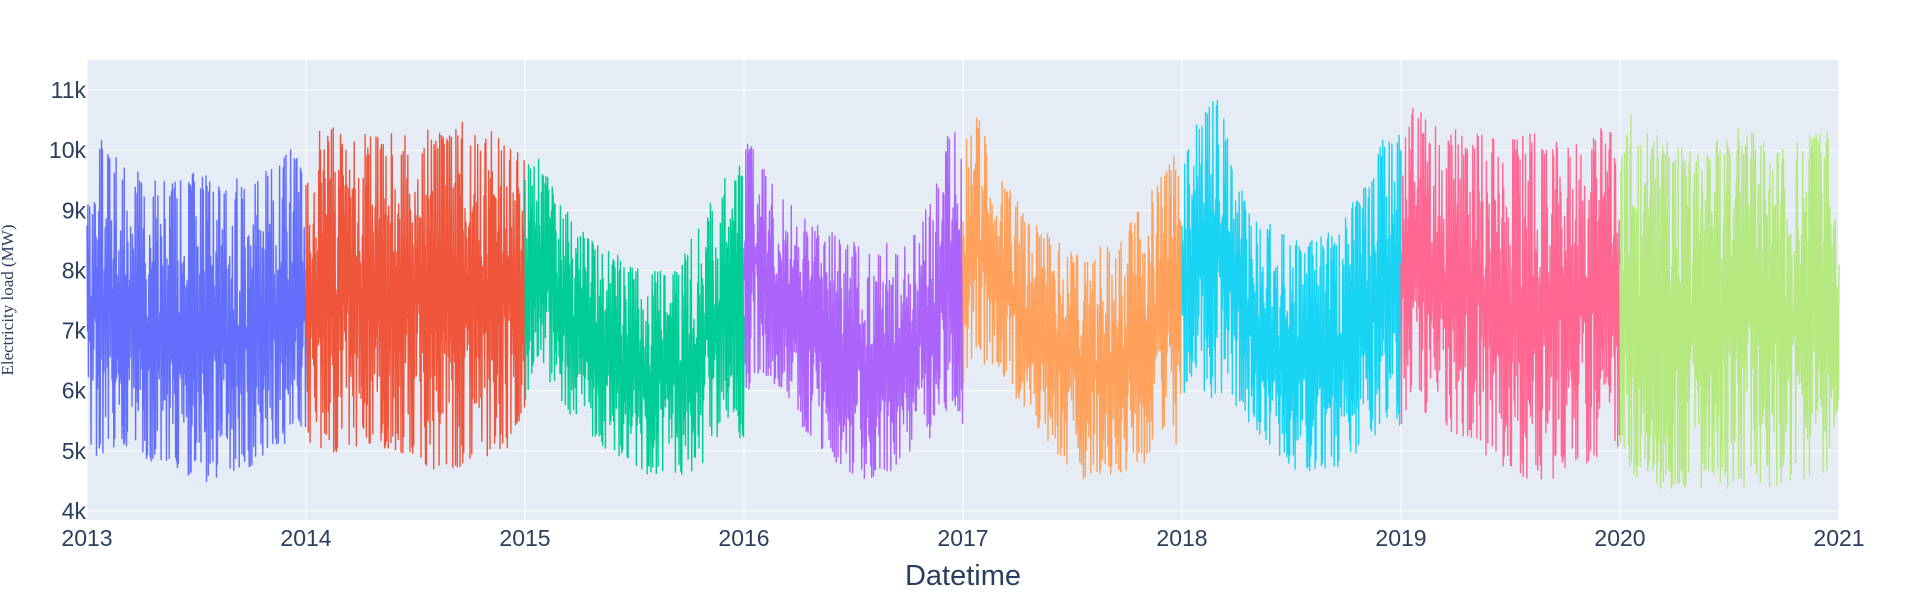 The image size is (1920, 600). Describe the element at coordinates (1181, 538) in the screenshot. I see `x-tick-label-2018: 2018` at that location.